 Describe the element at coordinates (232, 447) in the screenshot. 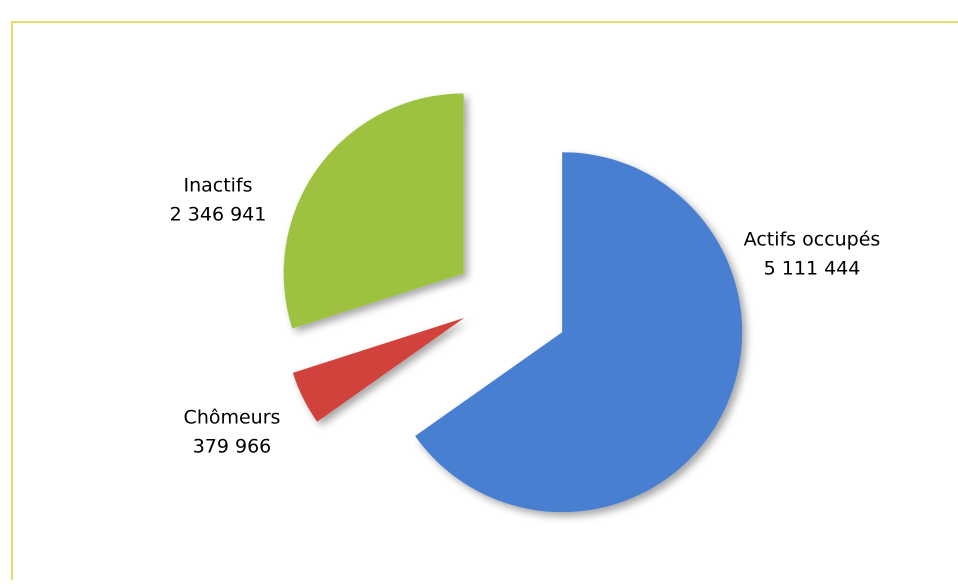

I see `slice-value-label: 379 966` at that location.